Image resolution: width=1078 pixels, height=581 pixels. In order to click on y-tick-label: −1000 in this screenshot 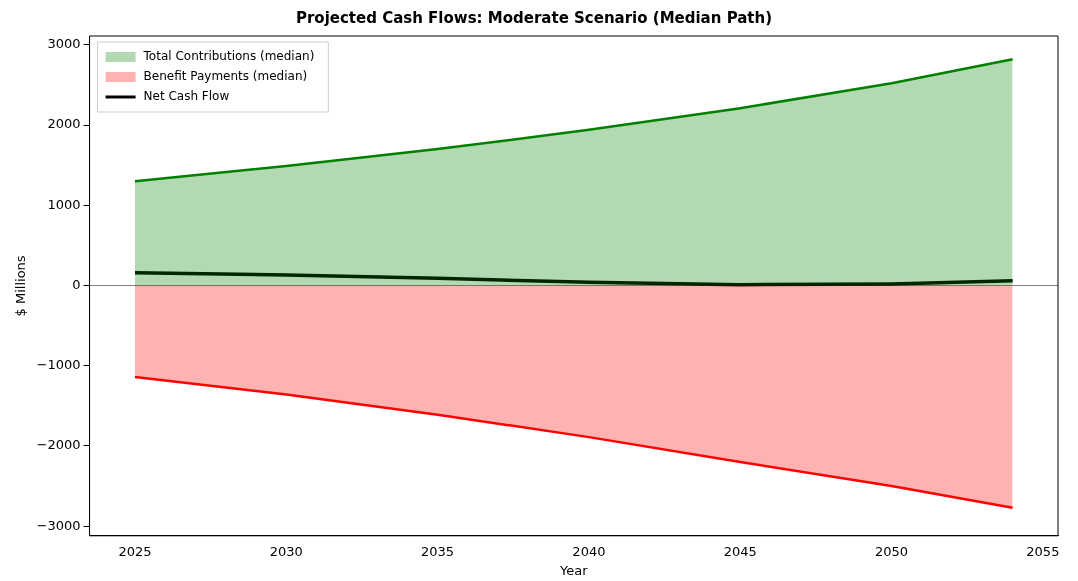, I will do `click(58, 365)`.